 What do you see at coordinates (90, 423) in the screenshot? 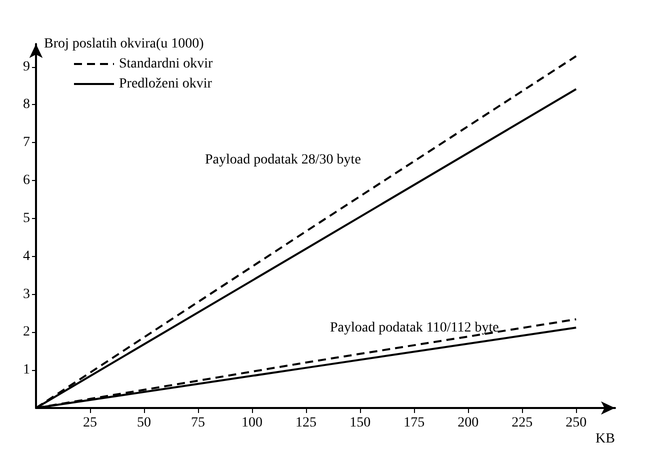
I see `x-tick-label: 25` at bounding box center [90, 423].